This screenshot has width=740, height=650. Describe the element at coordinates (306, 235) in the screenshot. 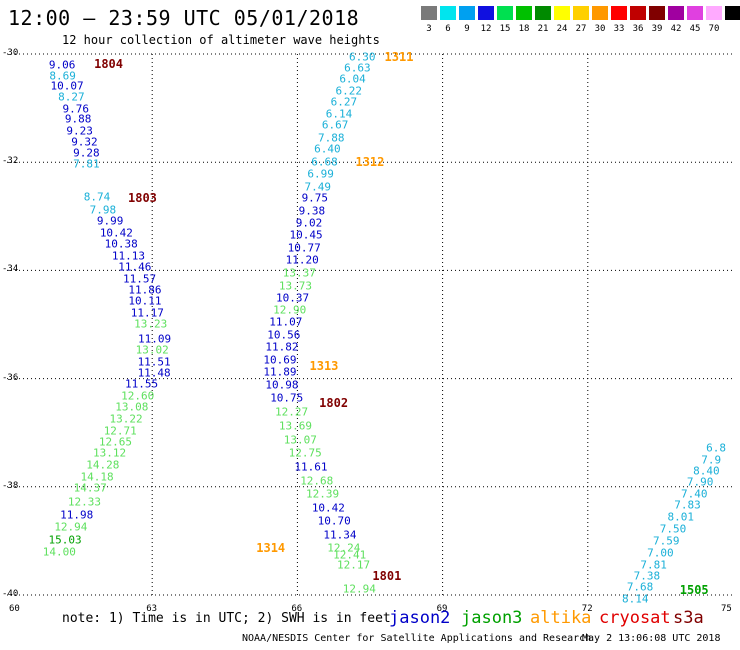

I see `wave-height-value: 10.45` at that location.